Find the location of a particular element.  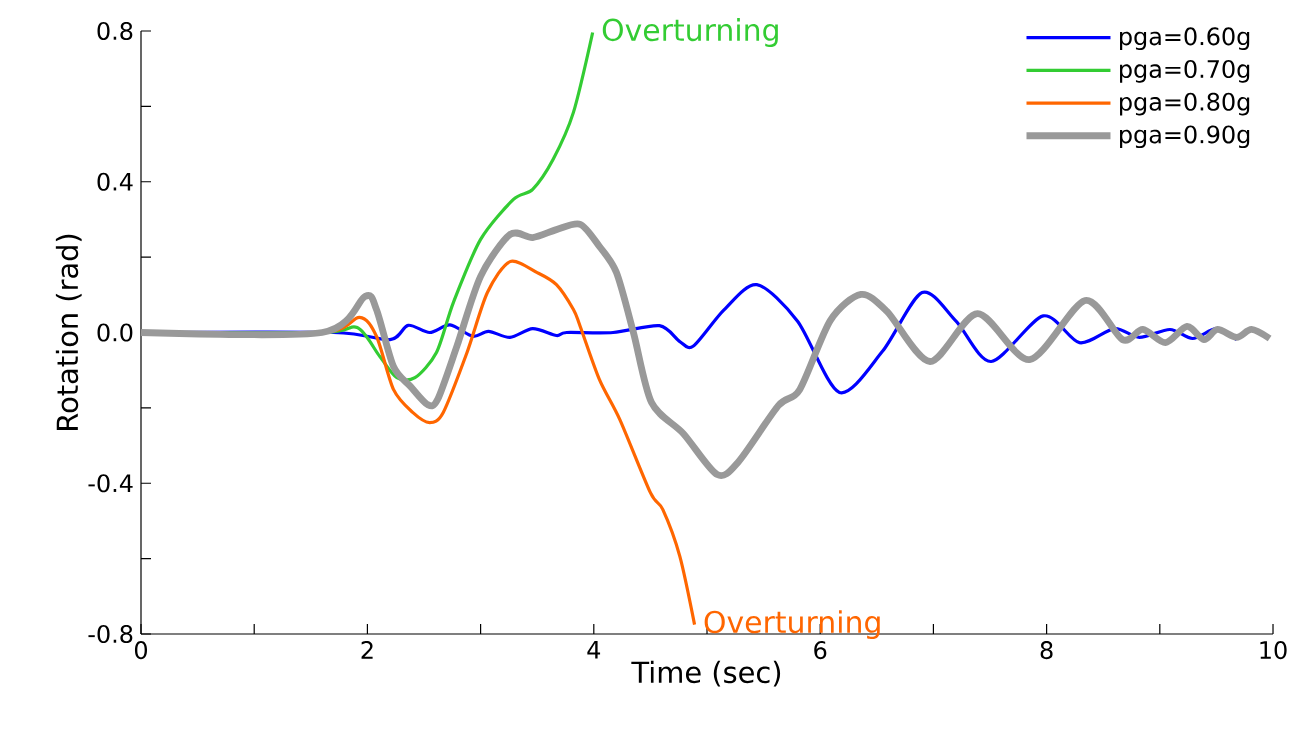

y-tick-label: -0.4 is located at coordinates (110, 483).